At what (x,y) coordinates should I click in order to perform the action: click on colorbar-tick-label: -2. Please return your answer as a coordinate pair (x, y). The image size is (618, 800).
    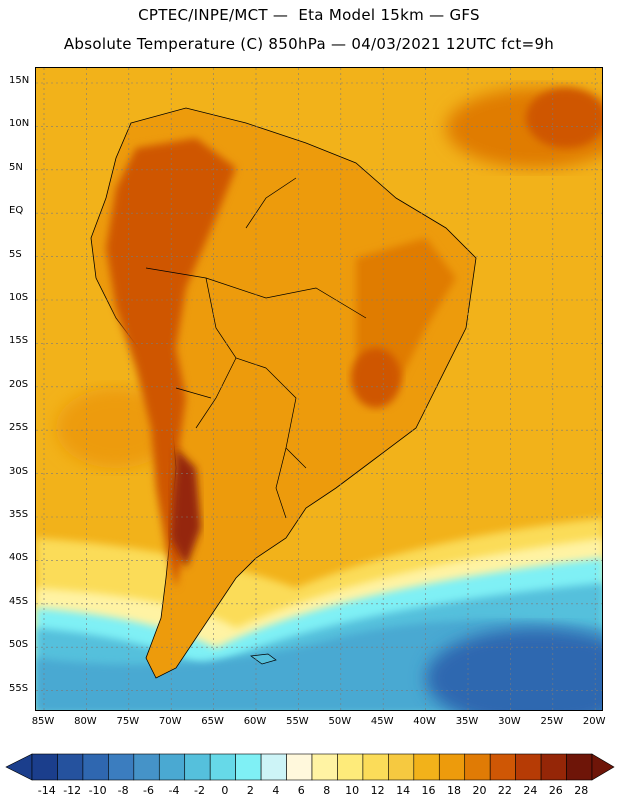
    Looking at the image, I should click on (199, 790).